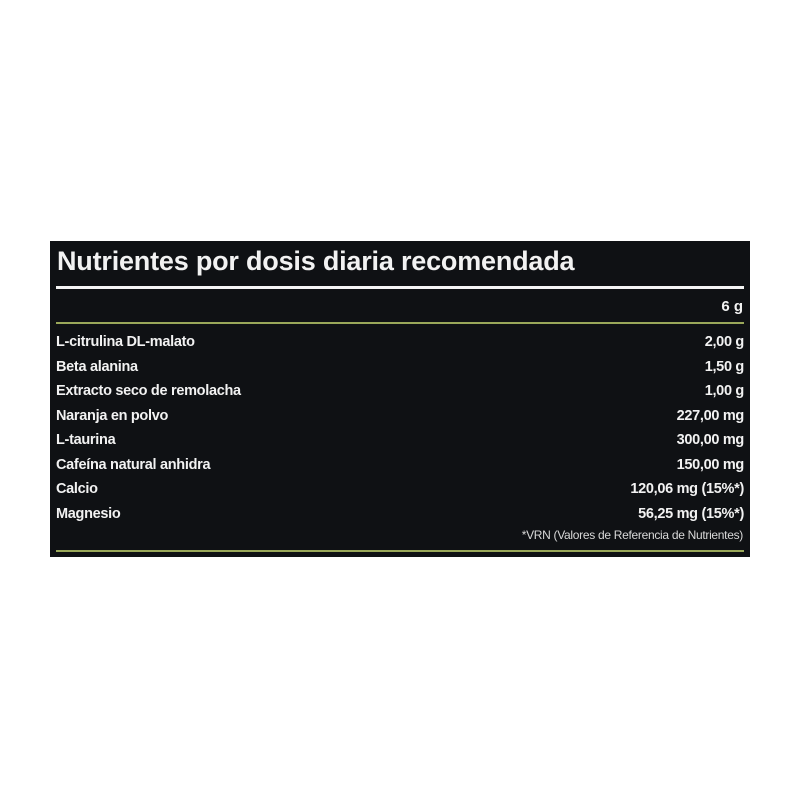 Image resolution: width=800 pixels, height=800 pixels. I want to click on nutrient-name: Extracto seco de remolacha, so click(148, 391).